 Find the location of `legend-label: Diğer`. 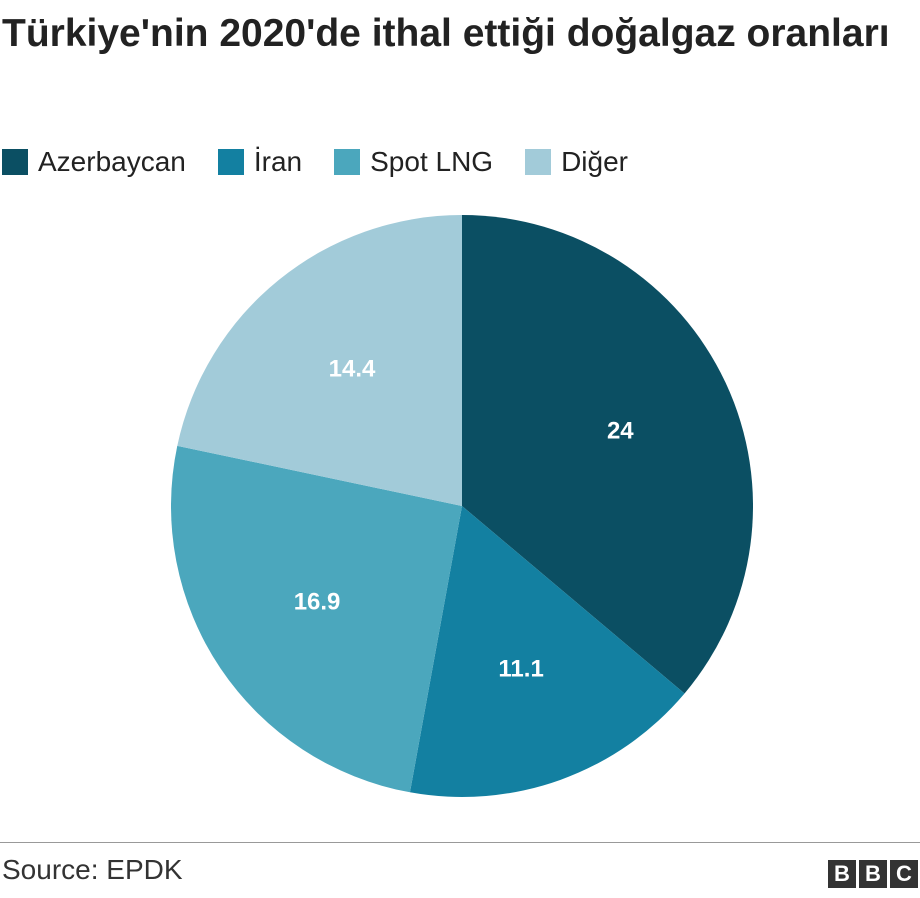

legend-label: Diğer is located at coordinates (594, 161).